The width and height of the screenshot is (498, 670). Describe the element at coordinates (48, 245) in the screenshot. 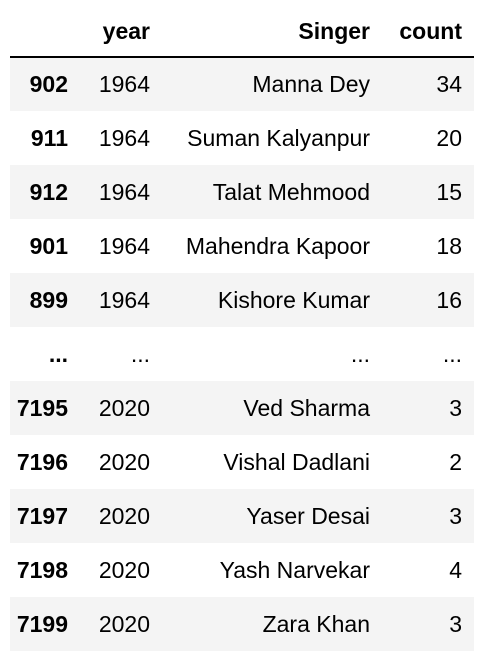

I see `row-index: 901` at that location.